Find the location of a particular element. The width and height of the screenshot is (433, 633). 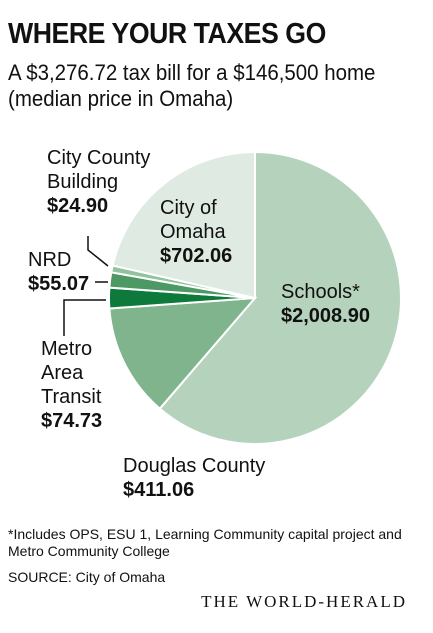

pie-slice-city-of-omaha is located at coordinates (183, 225).